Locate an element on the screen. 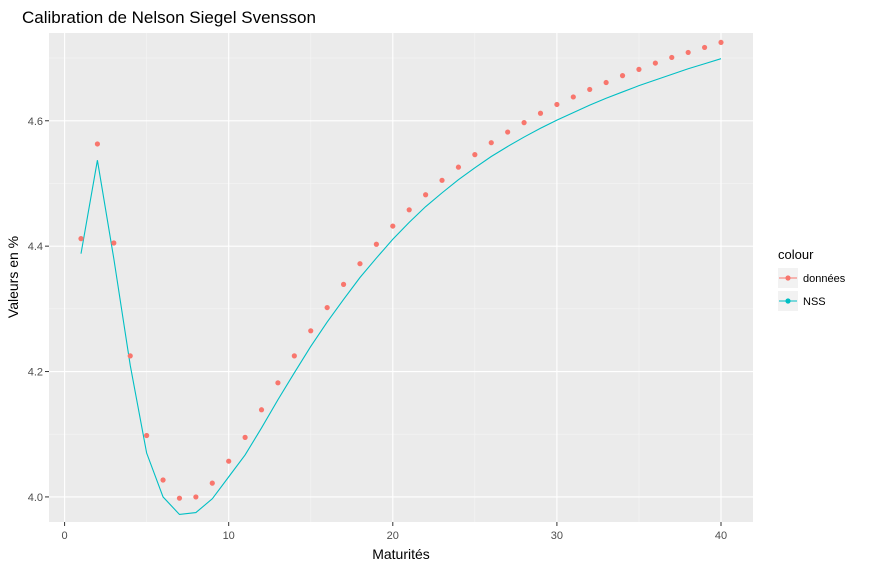 The width and height of the screenshot is (875, 568). x-tick-label: 40 is located at coordinates (721, 536).